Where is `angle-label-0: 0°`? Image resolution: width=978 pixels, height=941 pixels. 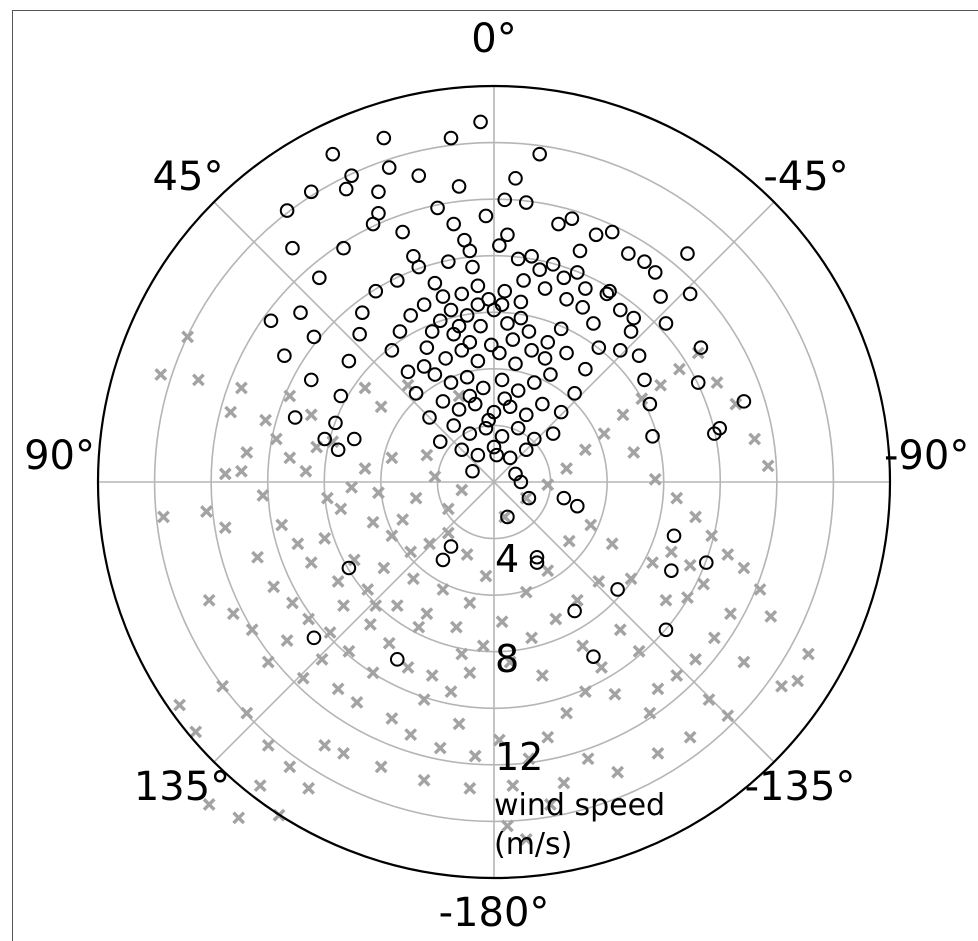
angle-label-0: 0° is located at coordinates (493, 39).